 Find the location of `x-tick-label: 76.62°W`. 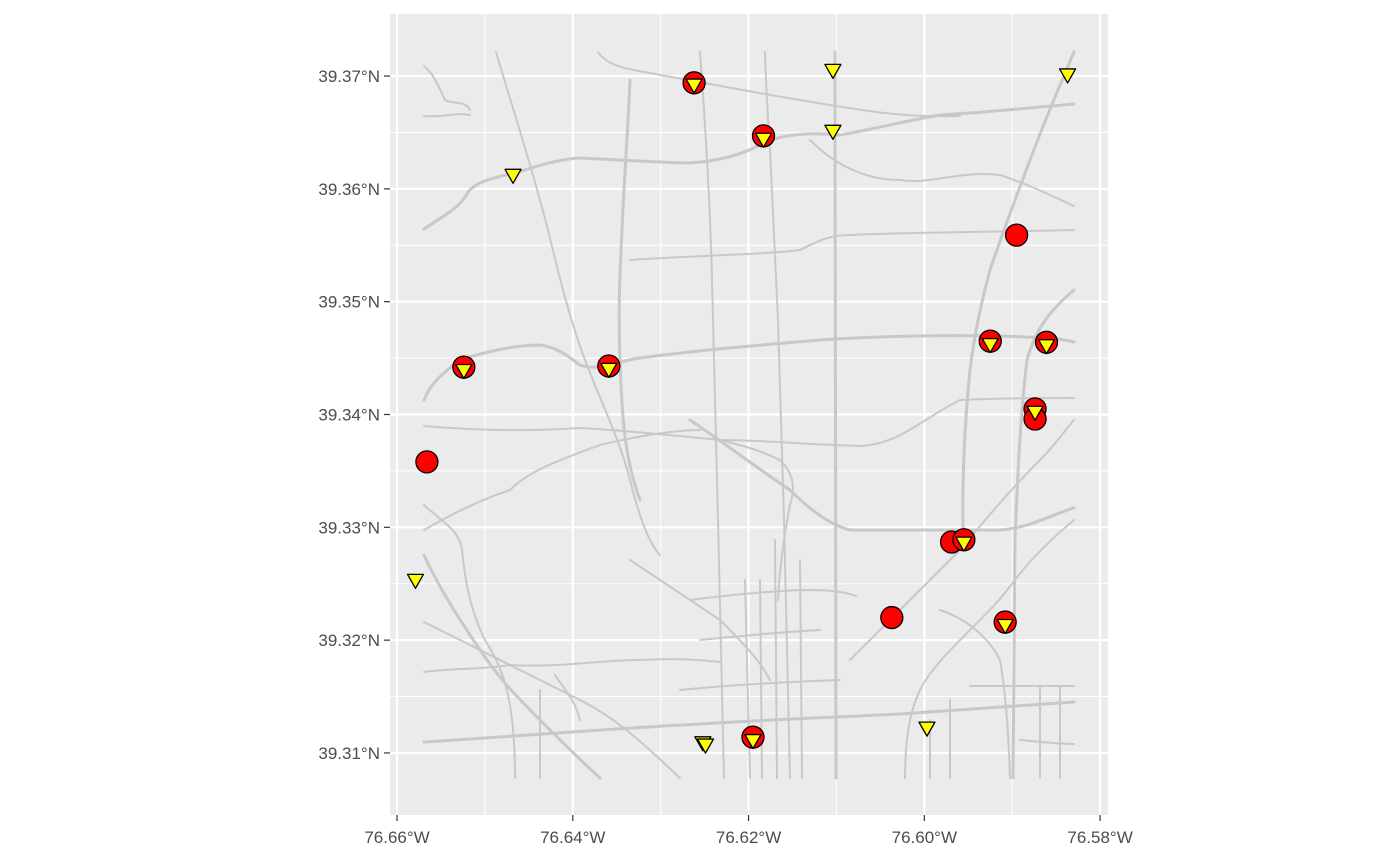

x-tick-label: 76.62°W is located at coordinates (748, 837).